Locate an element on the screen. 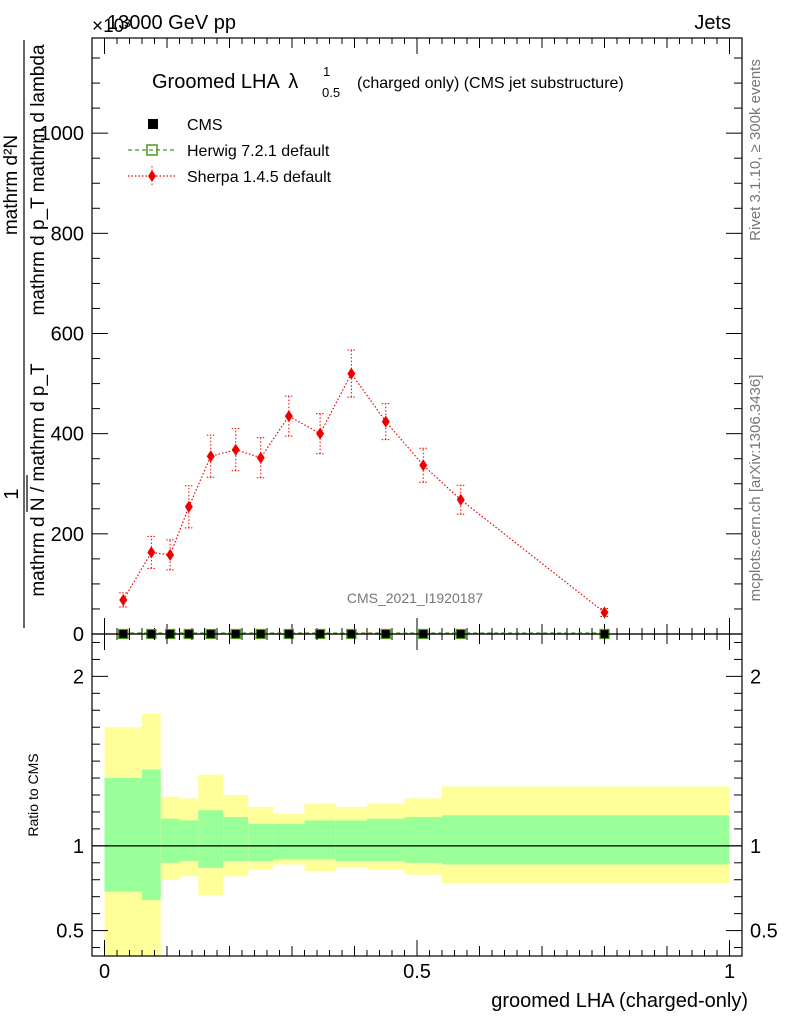 The image size is (786, 1029). ratio-ytick-label-left: 0.5 is located at coordinates (70, 932).